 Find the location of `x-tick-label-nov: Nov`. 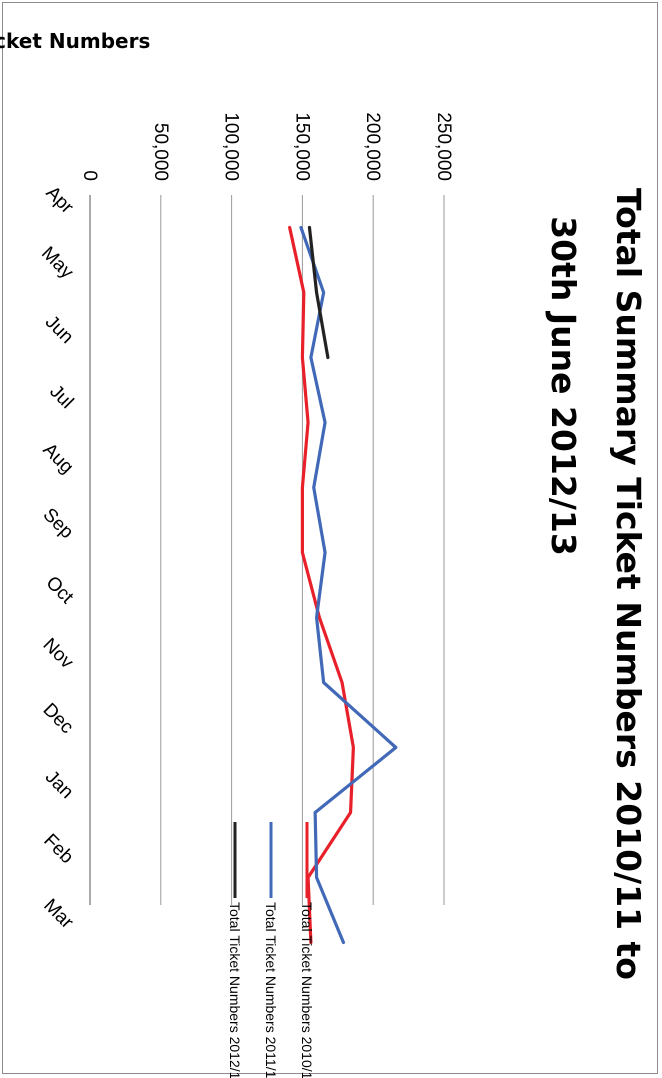

x-tick-label-nov: Nov is located at coordinates (58, 653).